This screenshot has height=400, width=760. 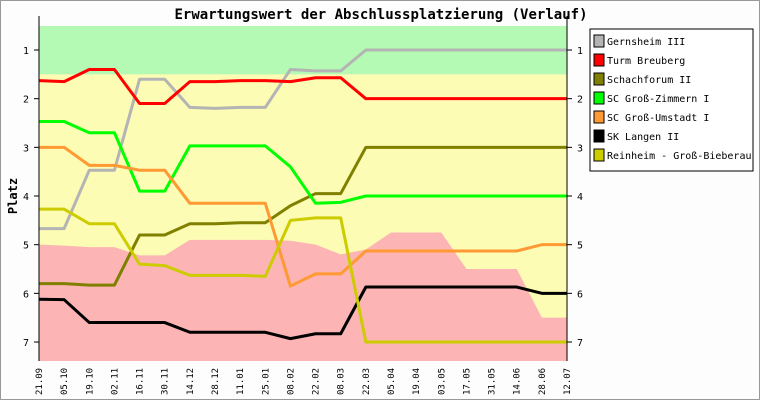 What do you see at coordinates (26, 294) in the screenshot?
I see `y-tick-label: 6` at bounding box center [26, 294].